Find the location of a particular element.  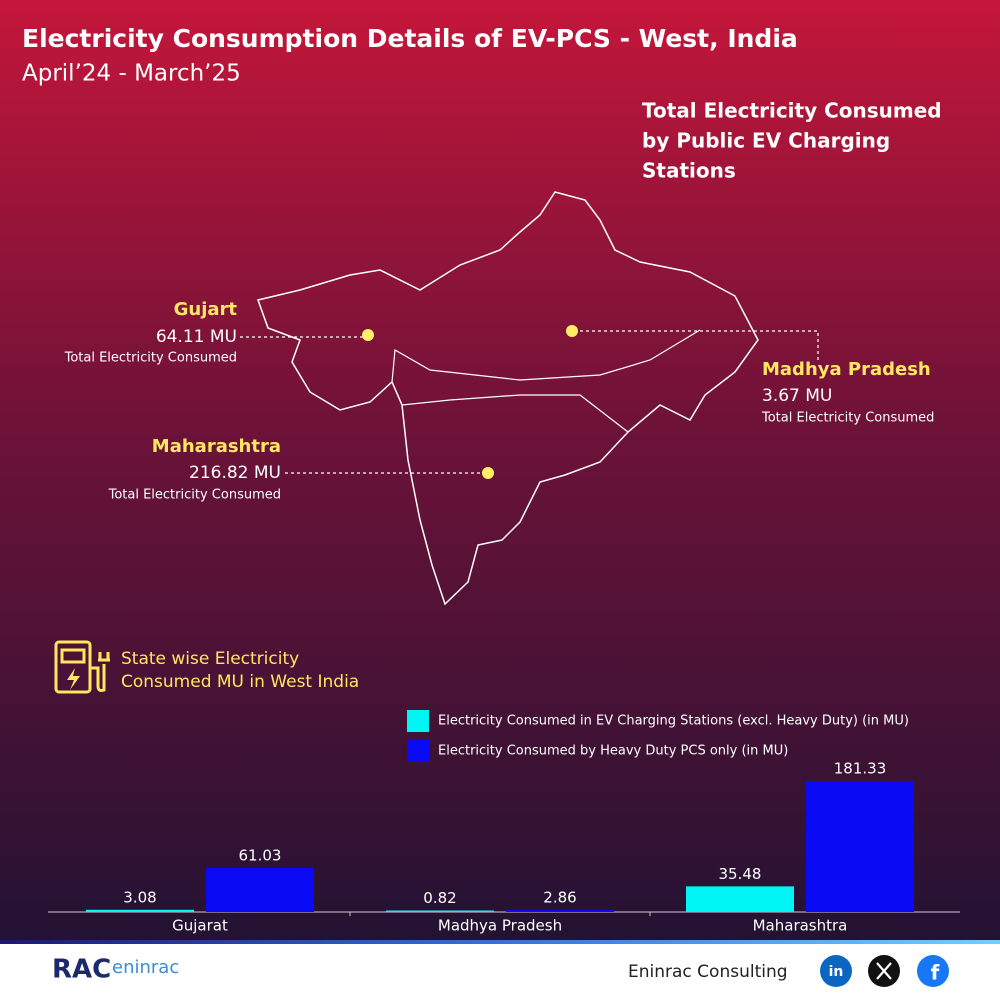

bolt is located at coordinates (73, 679).